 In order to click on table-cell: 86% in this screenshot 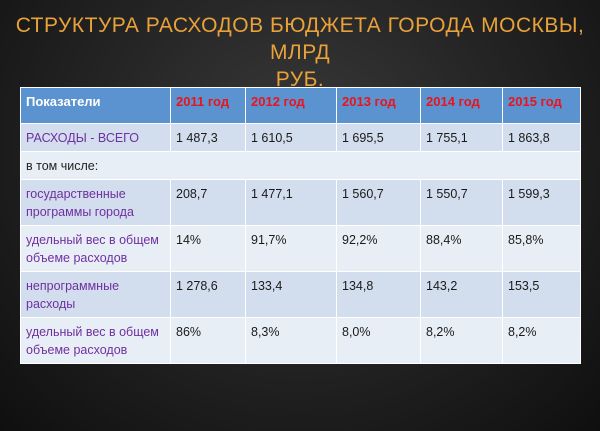, I will do `click(208, 340)`.